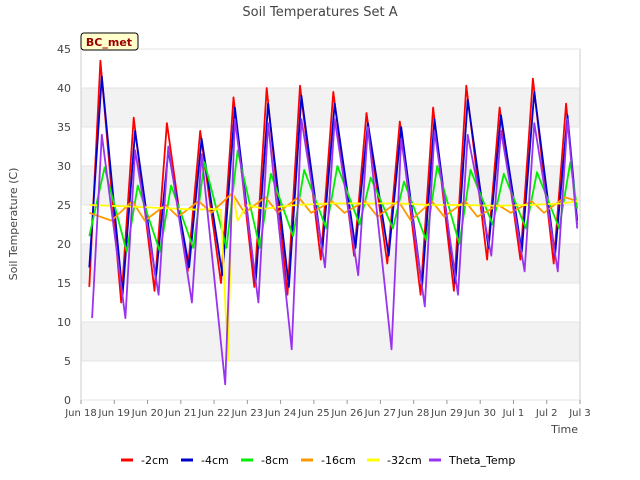 The height and width of the screenshot is (480, 640). I want to click on legend-item: -8cm, so click(265, 460).